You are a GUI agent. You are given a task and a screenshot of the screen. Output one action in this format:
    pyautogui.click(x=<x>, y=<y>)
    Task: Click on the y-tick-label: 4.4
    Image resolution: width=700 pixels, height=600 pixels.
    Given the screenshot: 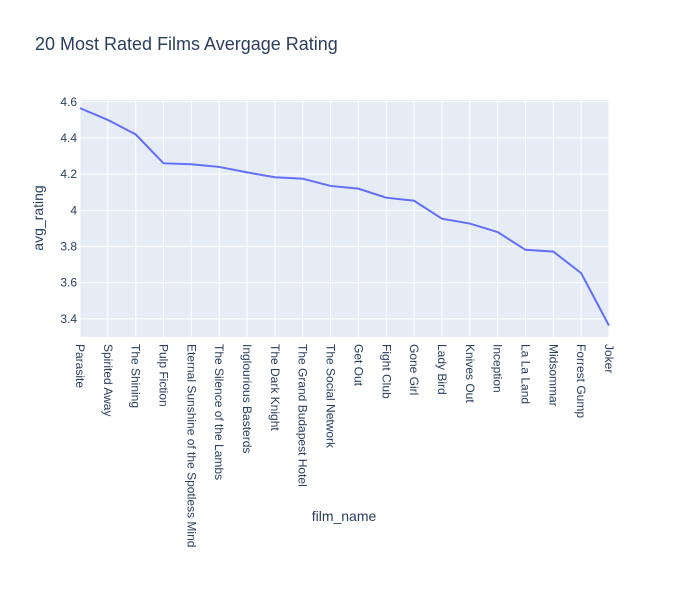 What is the action you would take?
    pyautogui.click(x=68, y=138)
    